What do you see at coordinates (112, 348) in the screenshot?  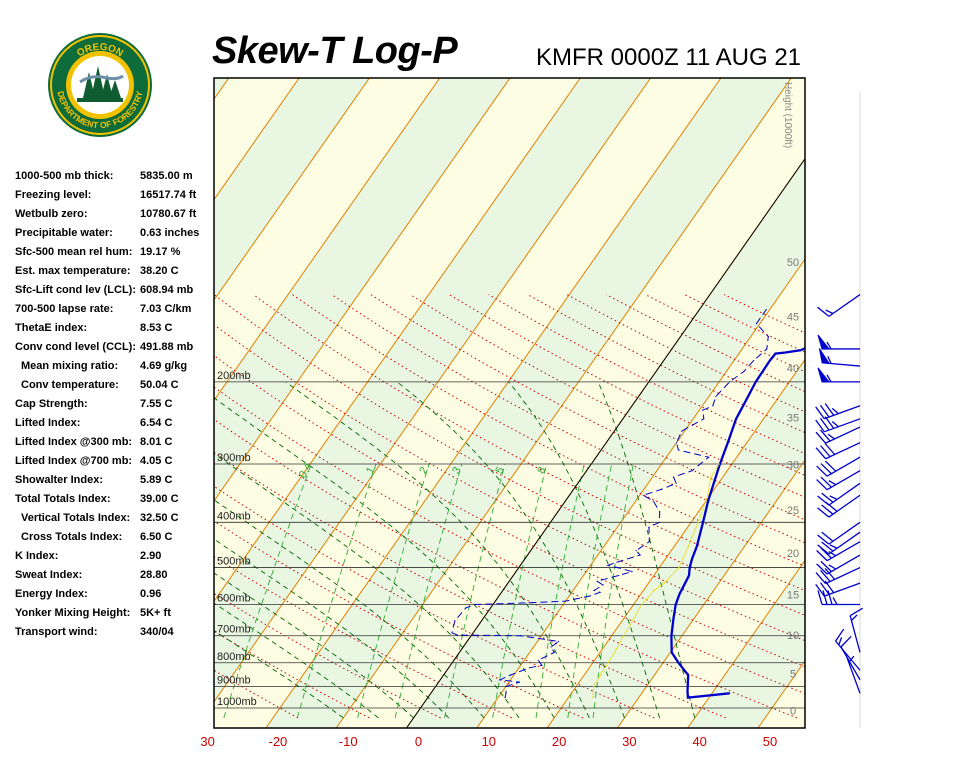 I see `index-row: Conv cond level (CCL): 491.88 mb` at bounding box center [112, 348].